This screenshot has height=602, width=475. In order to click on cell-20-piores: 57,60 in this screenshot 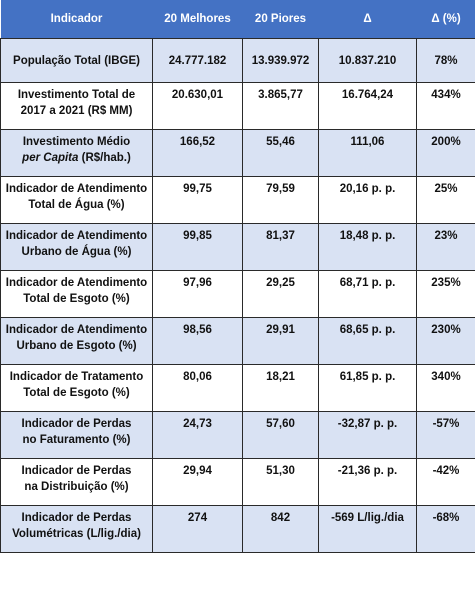, I will do `click(280, 435)`.